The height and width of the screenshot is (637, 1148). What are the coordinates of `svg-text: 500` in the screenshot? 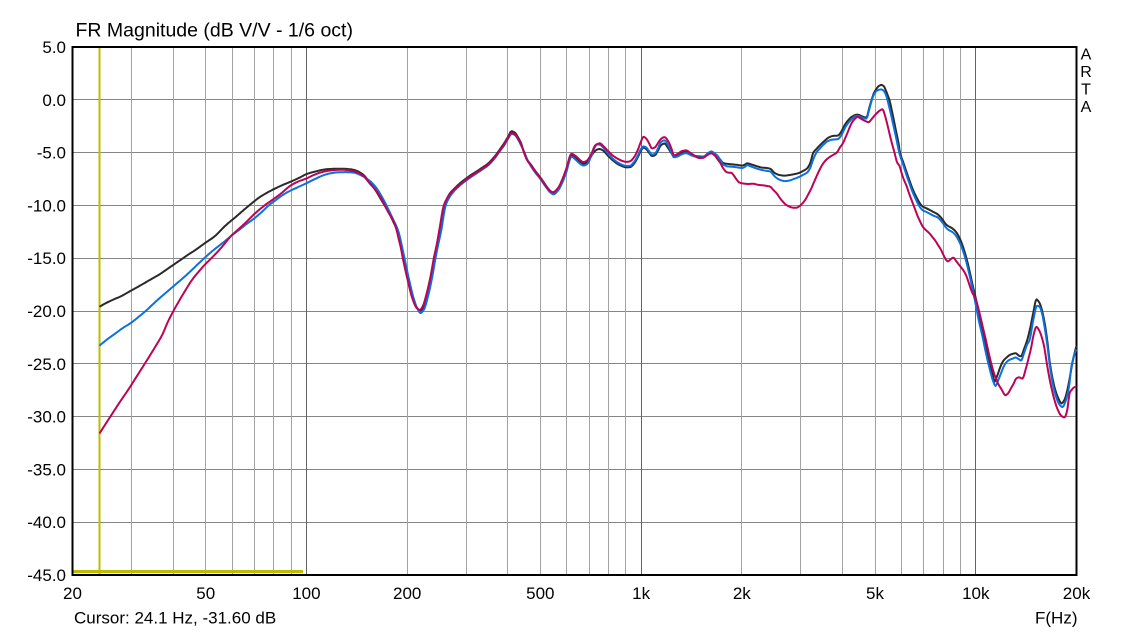 It's located at (540, 593).